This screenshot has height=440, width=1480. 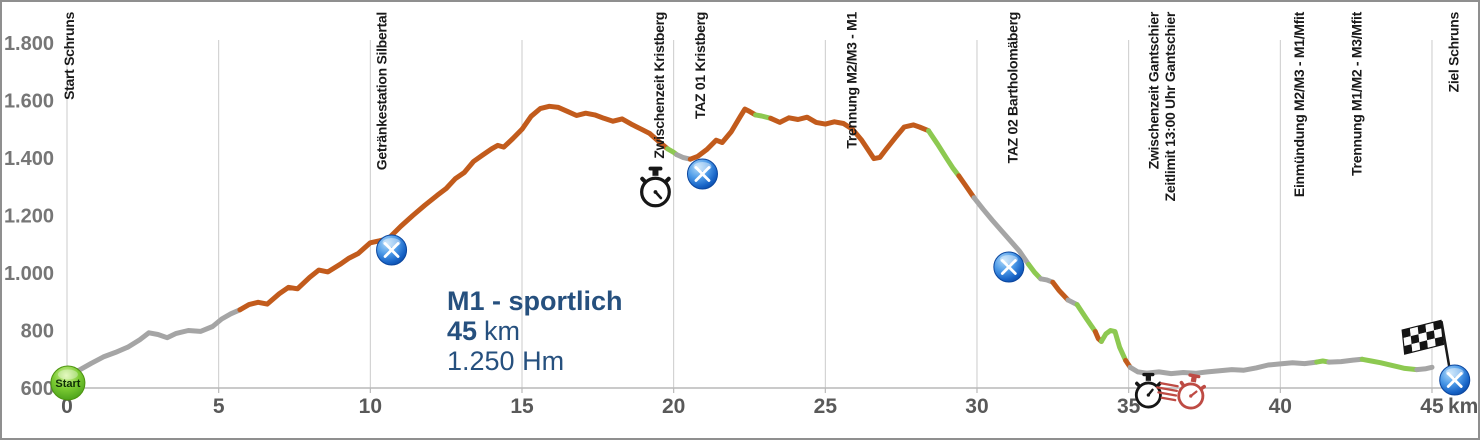 I want to click on y-tick-label: 1.200, so click(x=29, y=217).